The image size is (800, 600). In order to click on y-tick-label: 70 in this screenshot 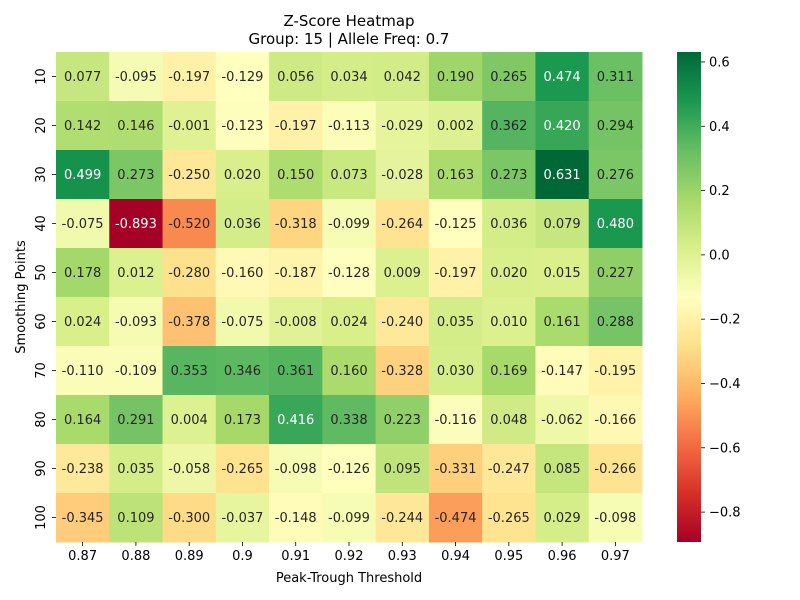, I will do `click(41, 370)`.